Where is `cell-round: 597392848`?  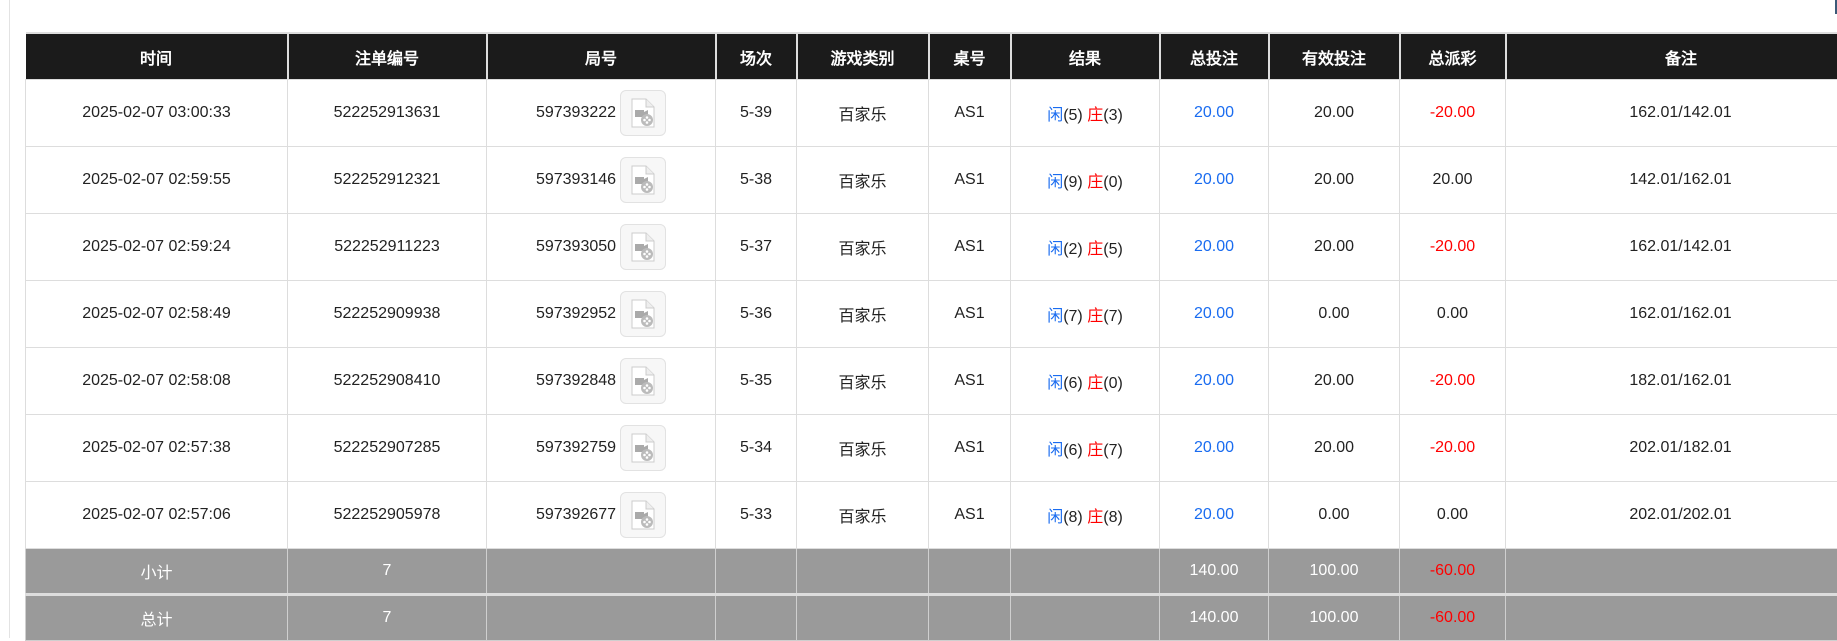
cell-round: 597392848 is located at coordinates (601, 381).